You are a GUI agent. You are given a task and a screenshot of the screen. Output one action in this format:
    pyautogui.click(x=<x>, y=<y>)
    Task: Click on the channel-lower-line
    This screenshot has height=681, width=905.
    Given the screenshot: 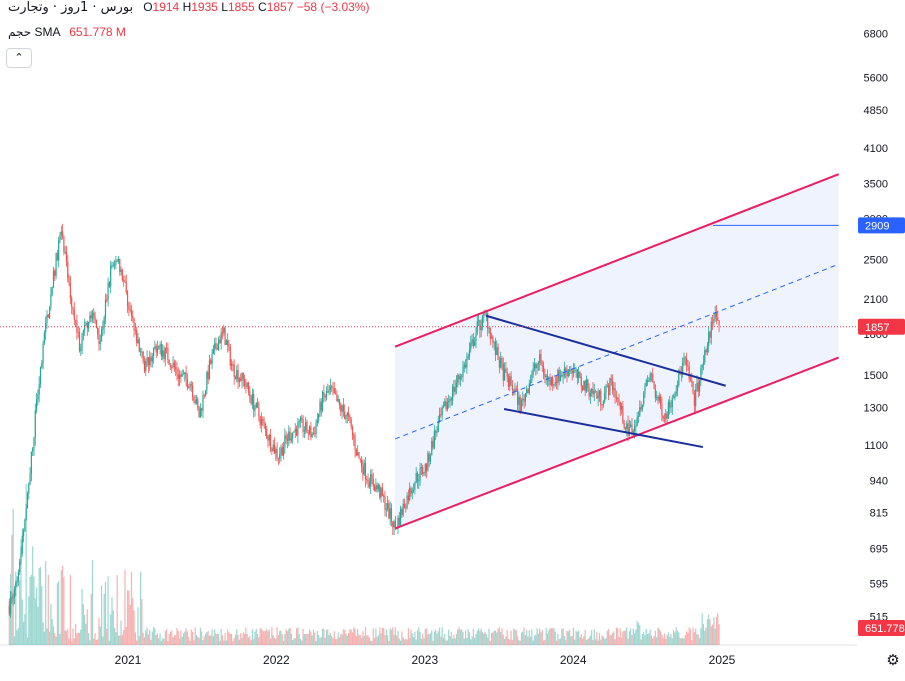 What is the action you would take?
    pyautogui.click(x=617, y=443)
    